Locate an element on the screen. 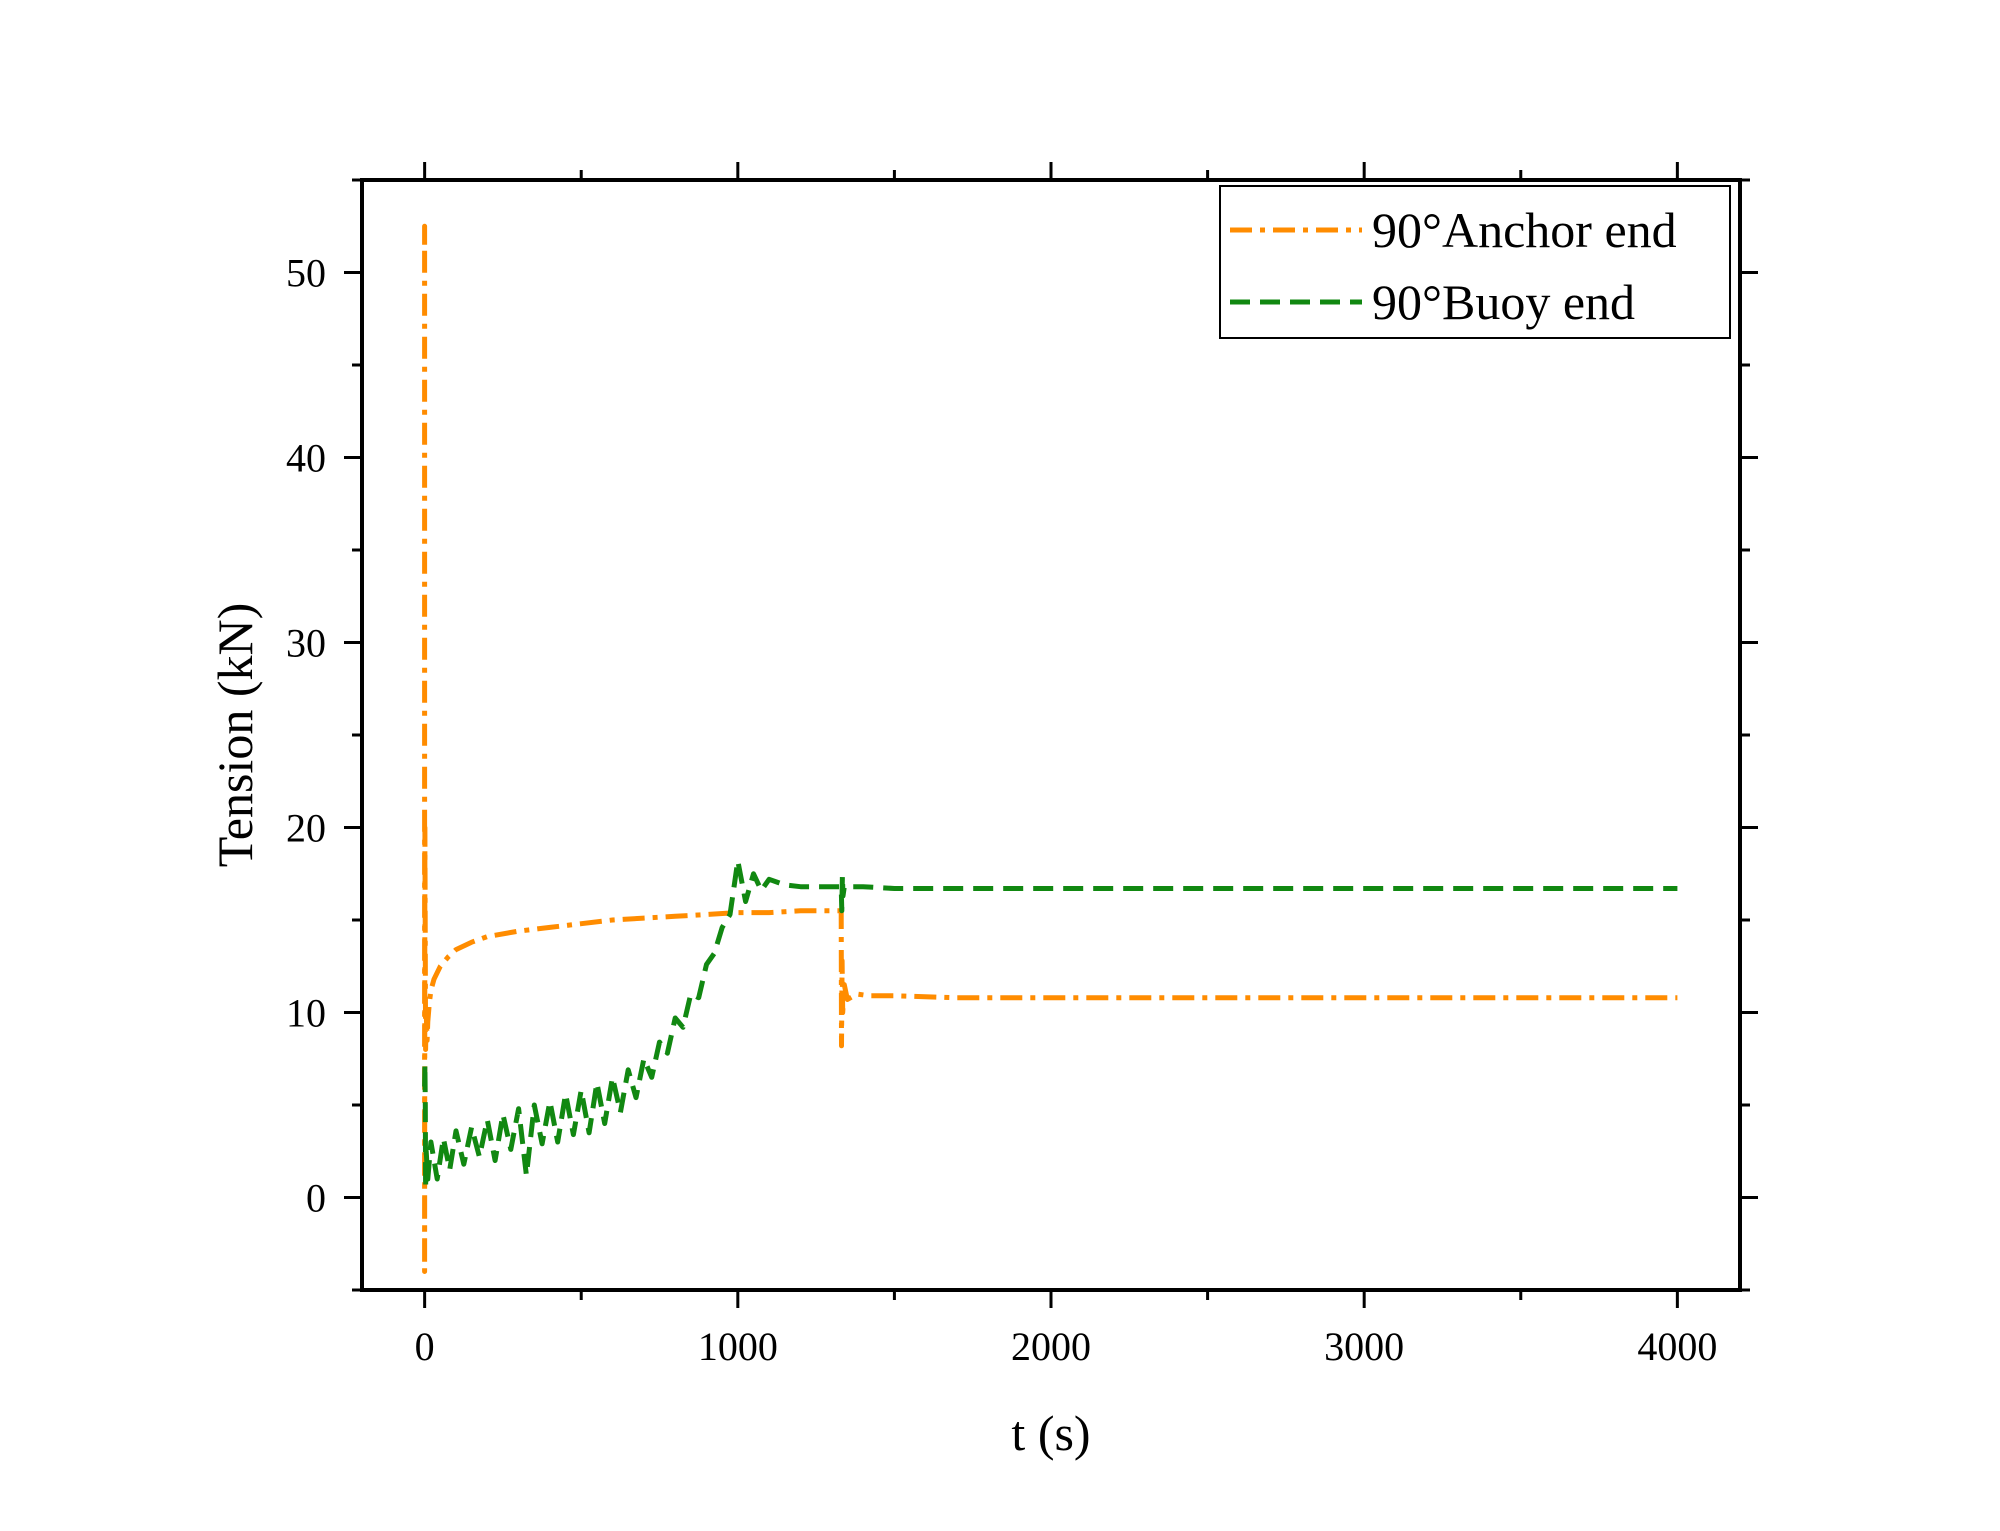 This screenshot has width=2000, height=1531. legend: 90°Anchor end 90°Buoy end is located at coordinates (1475, 262).